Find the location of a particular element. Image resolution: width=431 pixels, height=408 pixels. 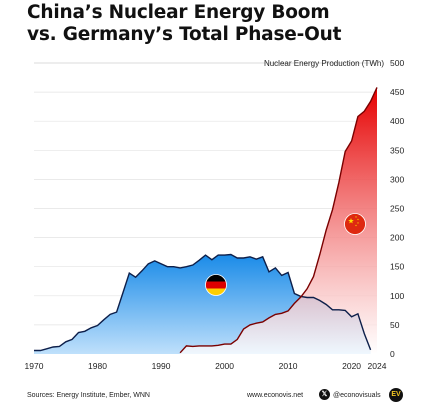

y-tick-labels: 0 50 100 150 200 250 300 350 400 450 500 is located at coordinates (397, 208).